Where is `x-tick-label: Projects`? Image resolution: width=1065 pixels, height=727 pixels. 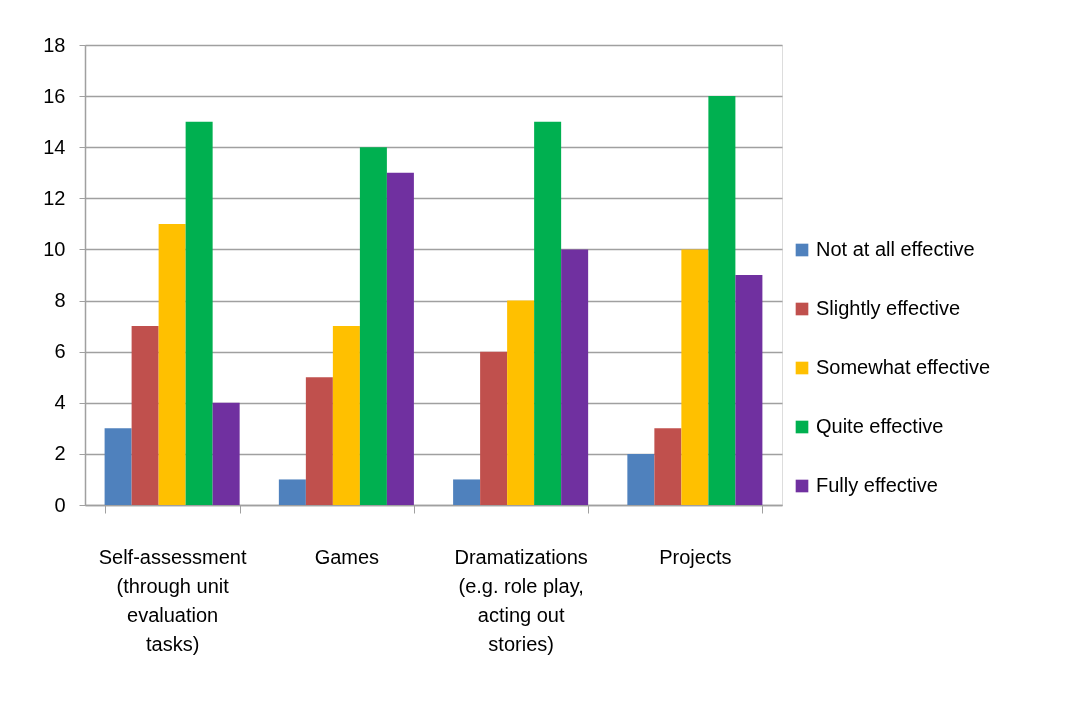 x-tick-label: Projects is located at coordinates (695, 556).